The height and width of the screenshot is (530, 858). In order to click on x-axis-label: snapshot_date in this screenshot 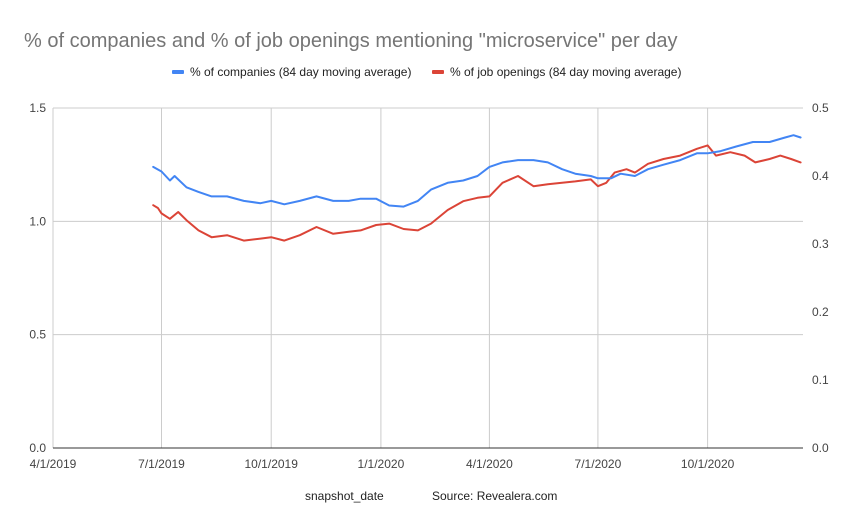, I will do `click(344, 496)`.